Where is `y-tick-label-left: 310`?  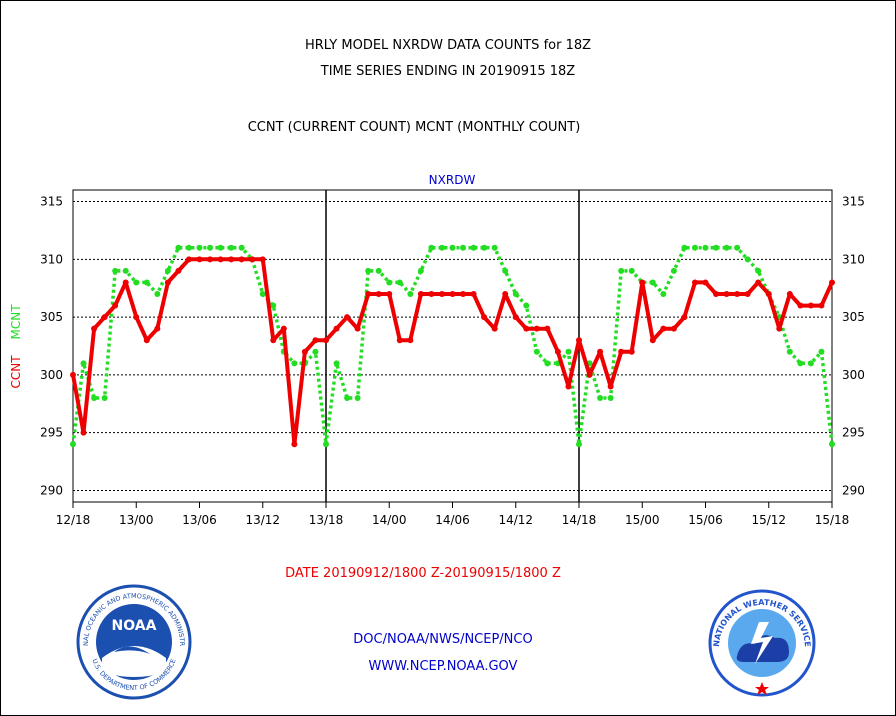 y-tick-label-left: 310 is located at coordinates (51, 259).